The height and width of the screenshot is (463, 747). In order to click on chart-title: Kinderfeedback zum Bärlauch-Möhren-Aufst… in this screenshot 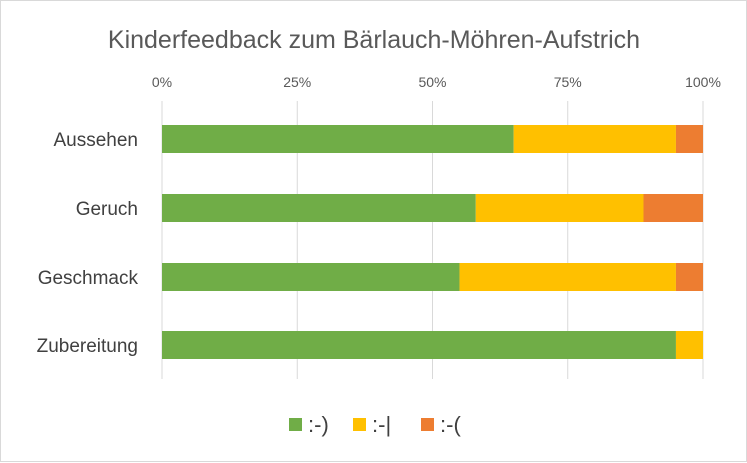, I will do `click(374, 40)`.